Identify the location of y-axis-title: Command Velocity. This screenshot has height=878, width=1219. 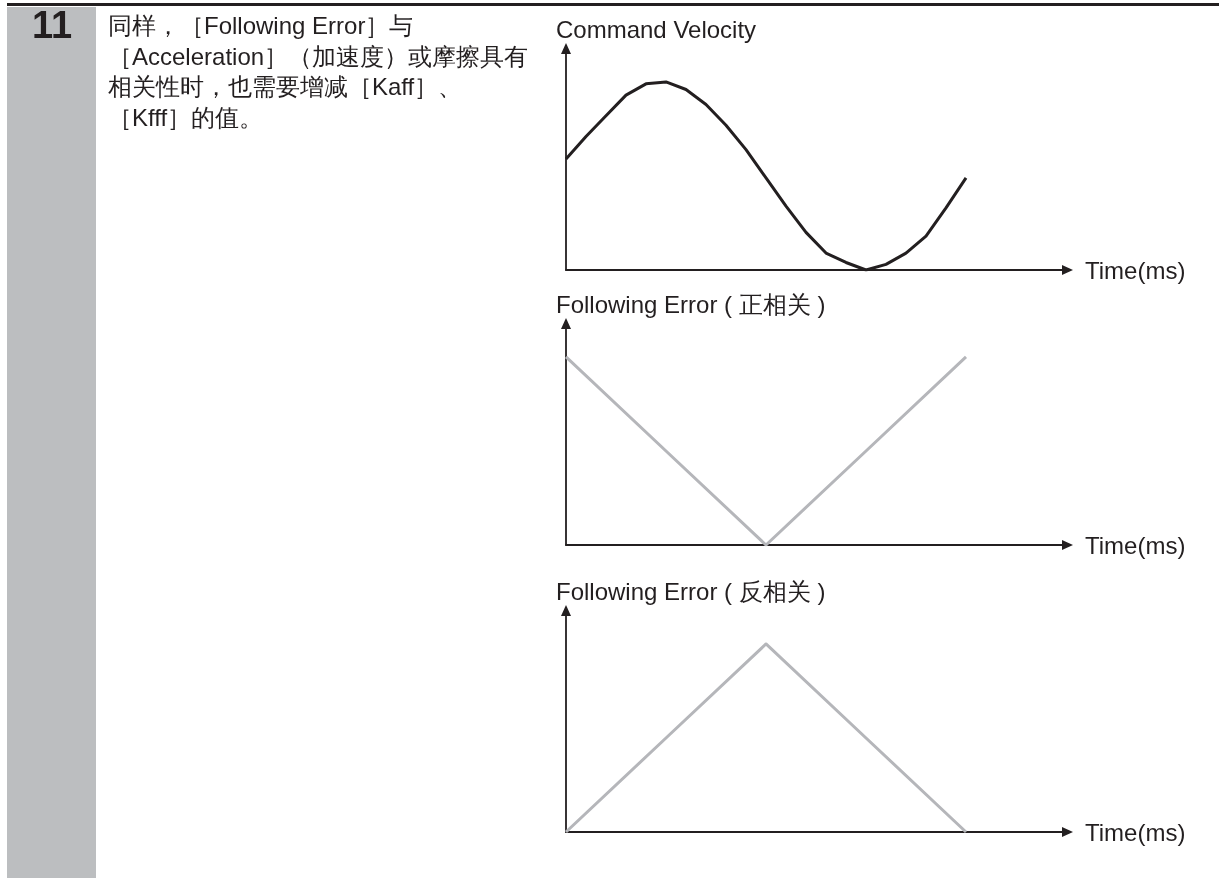
(656, 29).